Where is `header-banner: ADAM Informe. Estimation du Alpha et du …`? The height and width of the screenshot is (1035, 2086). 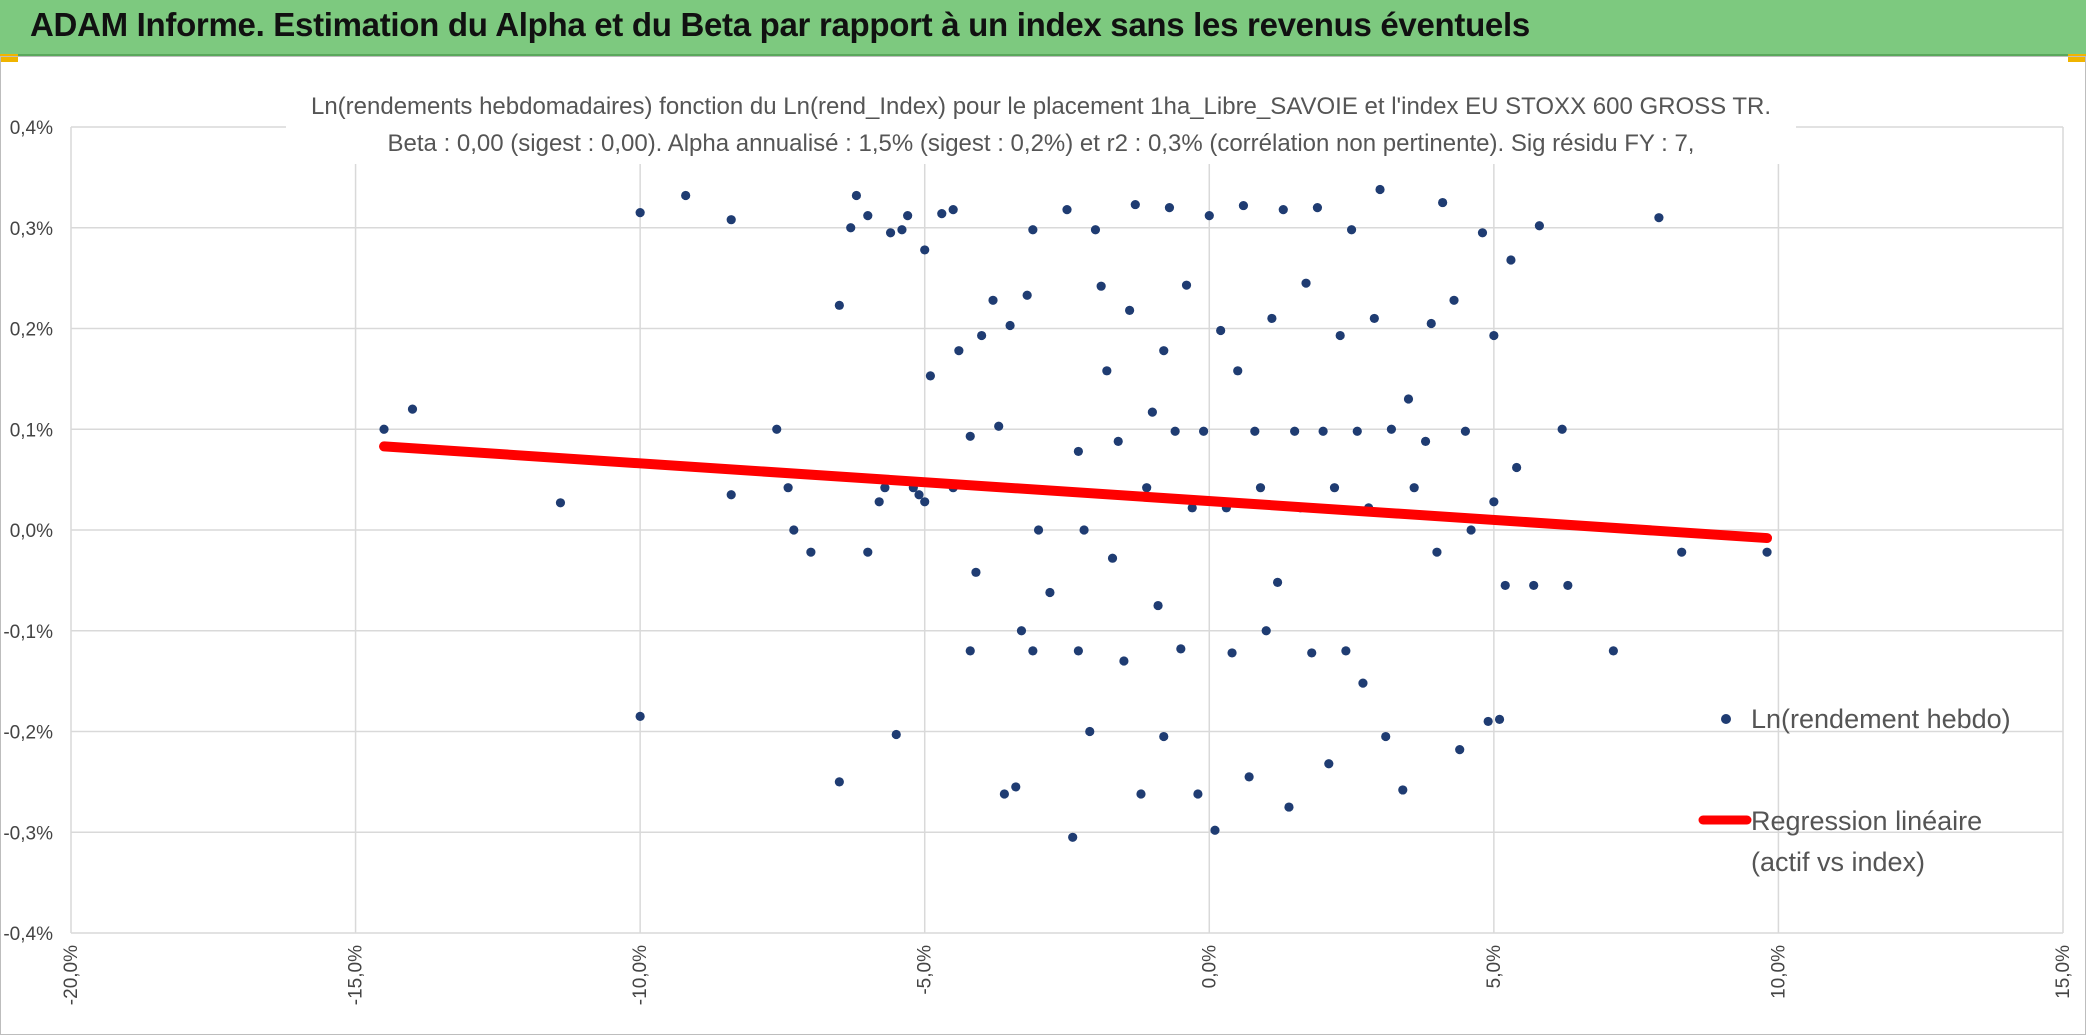 header-banner: ADAM Informe. Estimation du Alpha et du … is located at coordinates (1043, 28).